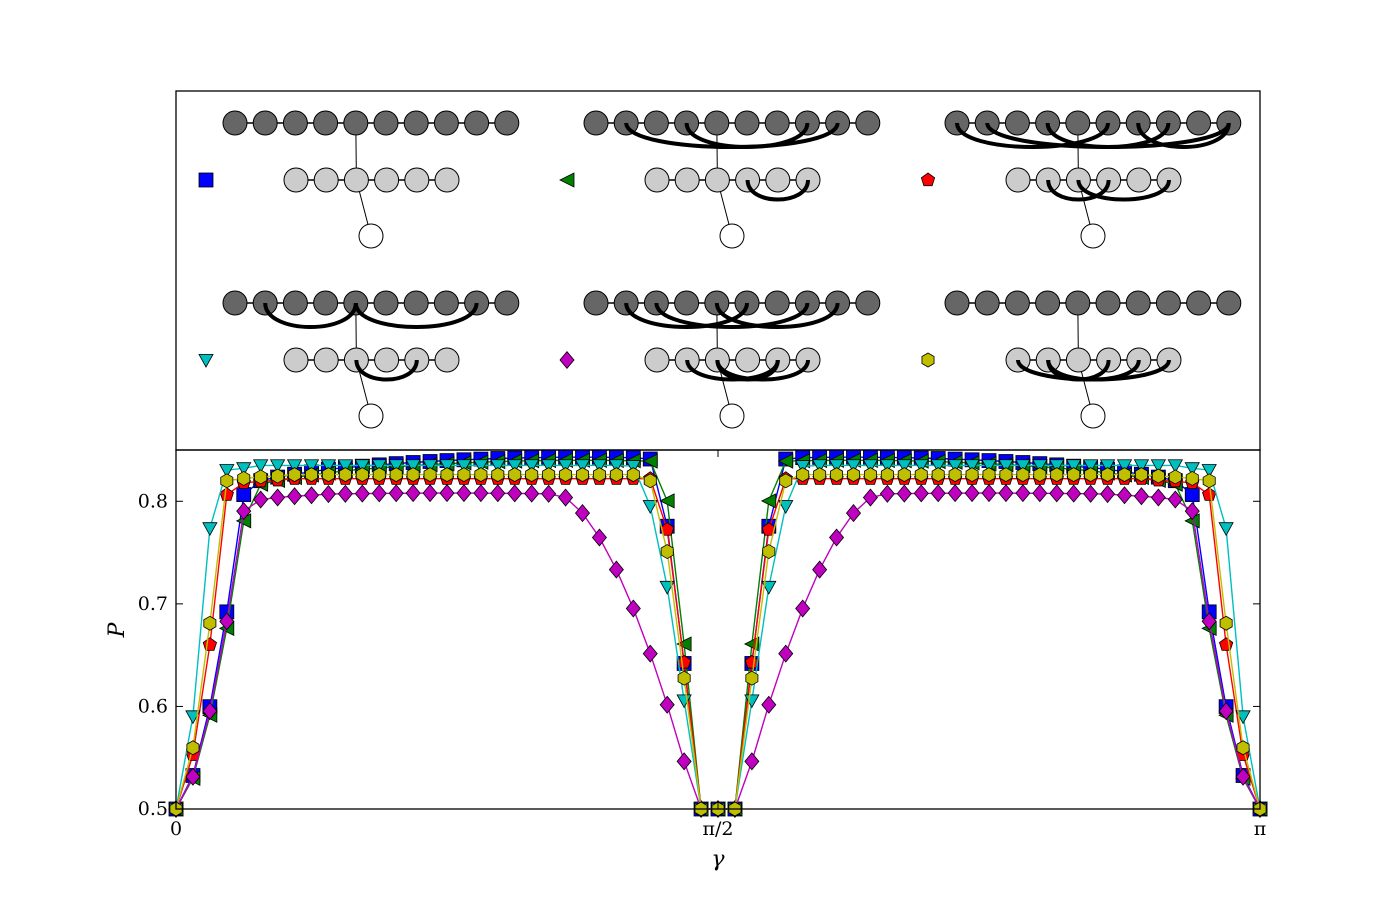 This screenshot has width=1400, height=900. I want to click on x-tick-label: π, so click(1260, 829).